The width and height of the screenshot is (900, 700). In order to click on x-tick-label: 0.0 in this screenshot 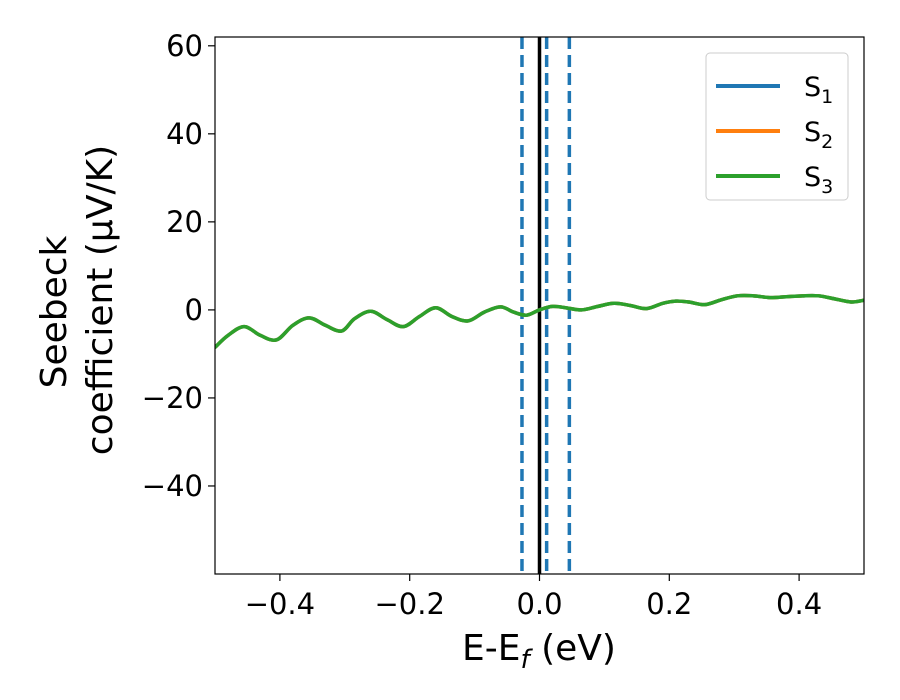, I will do `click(539, 604)`.